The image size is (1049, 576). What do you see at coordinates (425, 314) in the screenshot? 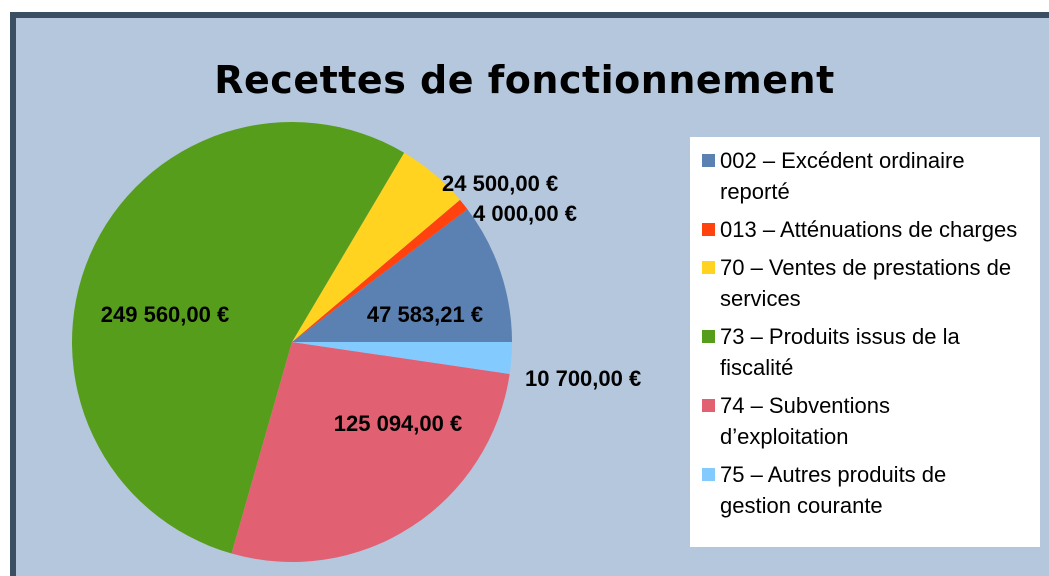
I see `data-label: 47 583,21 €` at bounding box center [425, 314].